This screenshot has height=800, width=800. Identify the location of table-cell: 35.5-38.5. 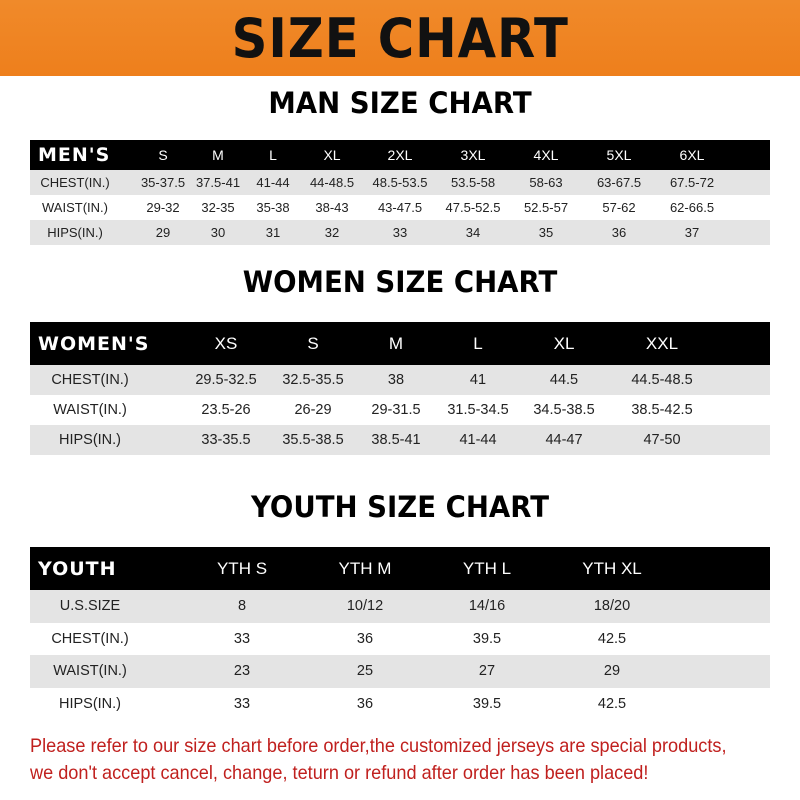
(313, 440).